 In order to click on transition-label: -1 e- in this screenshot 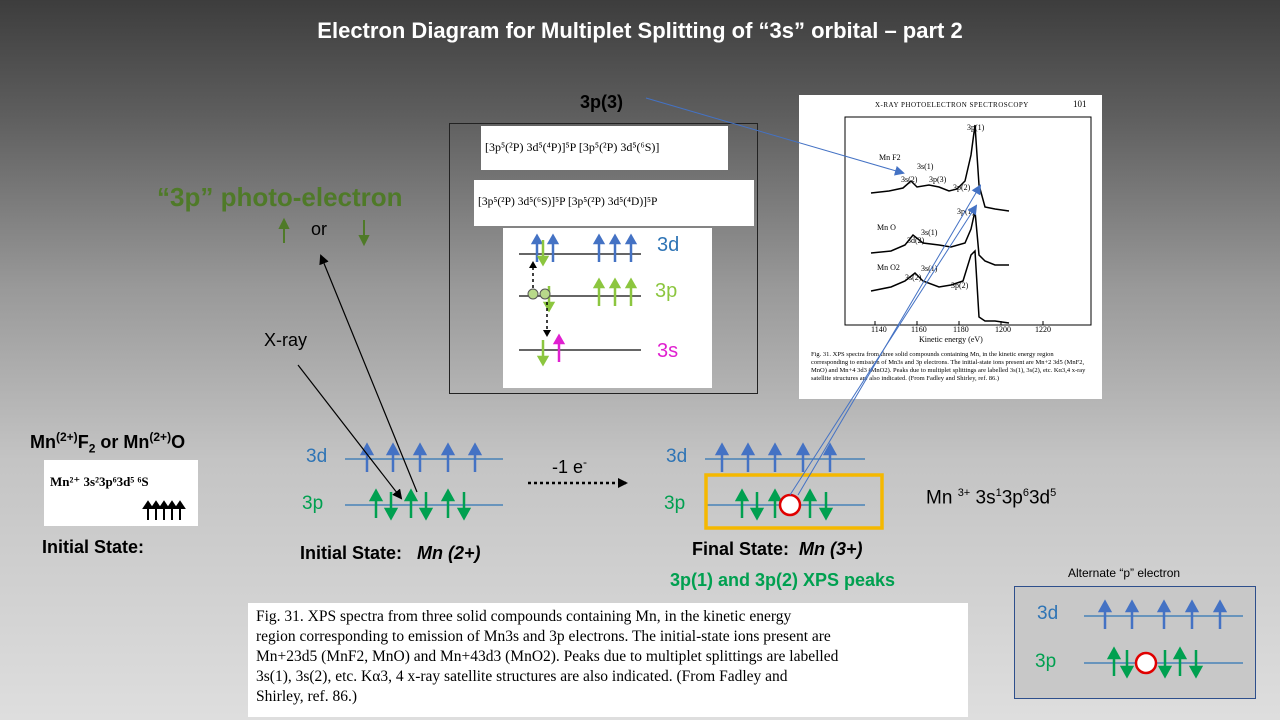, I will do `click(570, 466)`.